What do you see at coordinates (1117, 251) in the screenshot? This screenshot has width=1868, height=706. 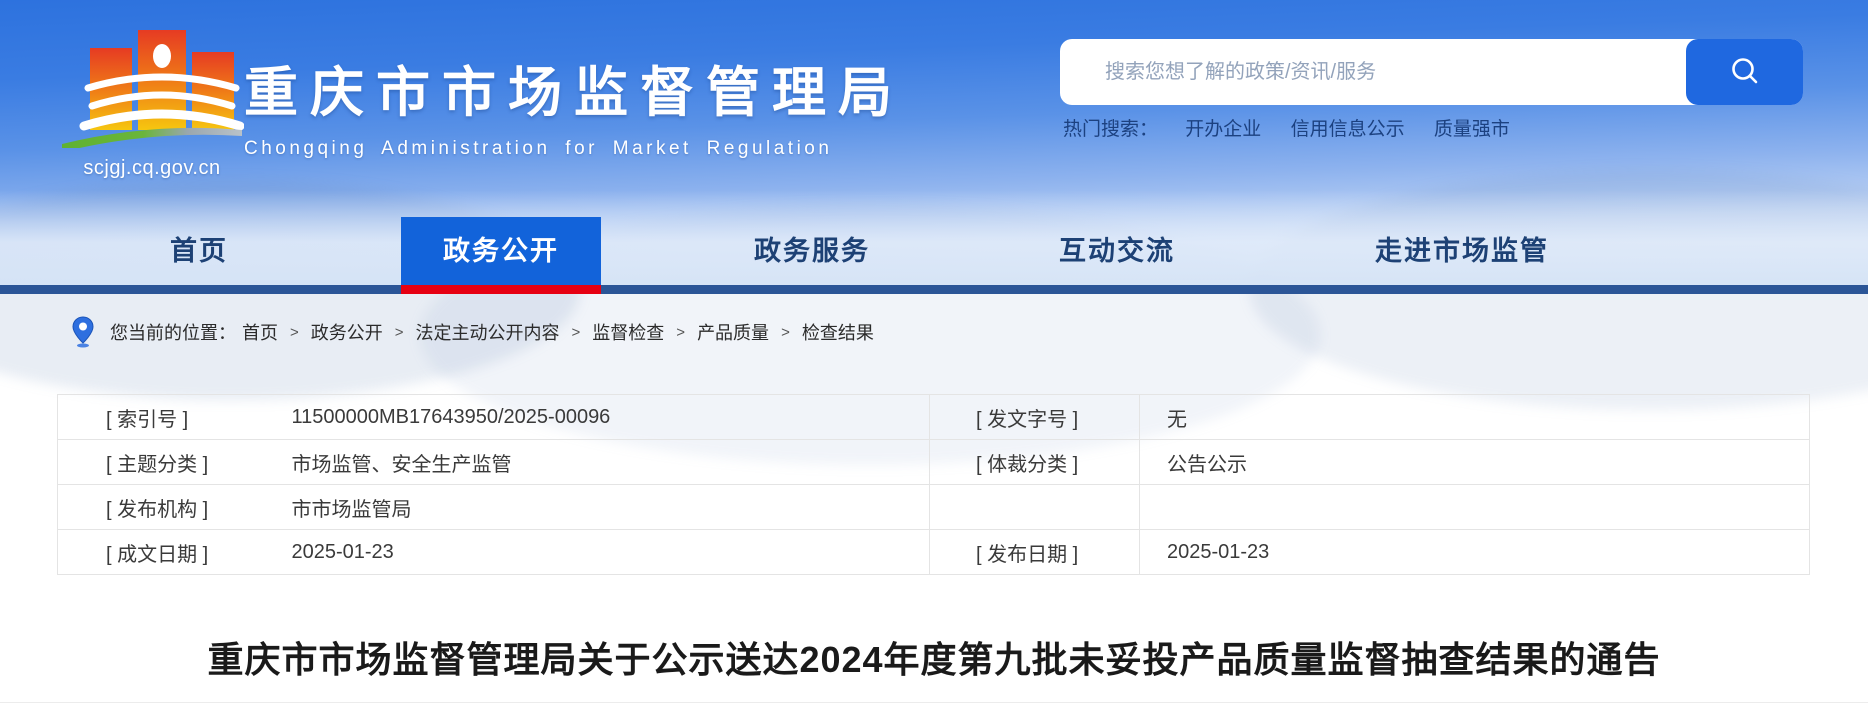 I see `nav-tab-interaction: 互动交流` at bounding box center [1117, 251].